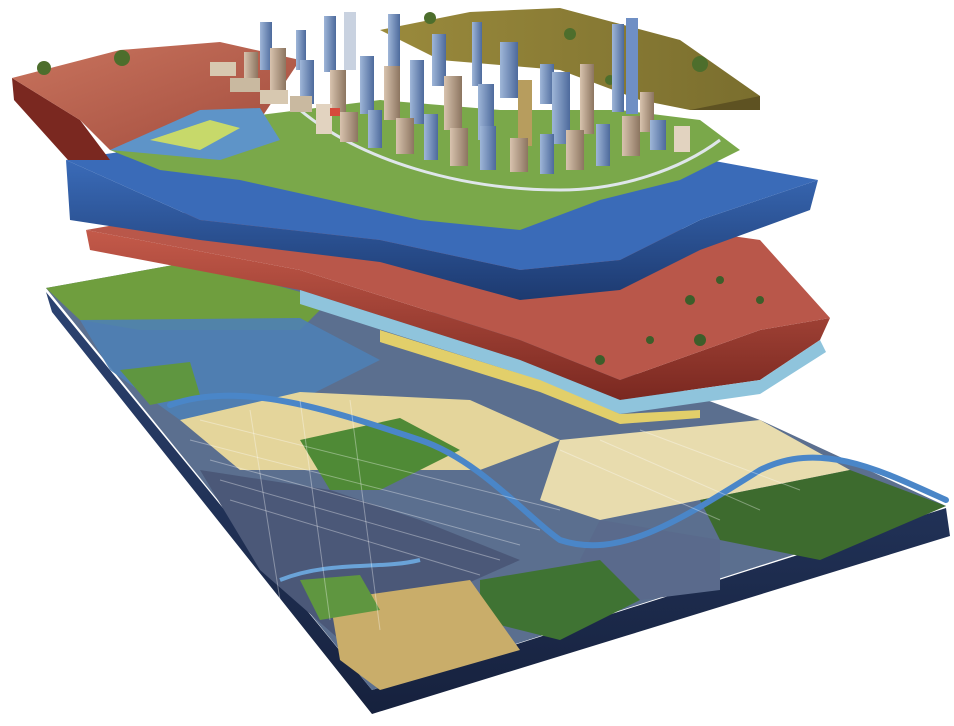 The height and width of the screenshot is (726, 954). Describe the element at coordinates (61, 119) in the screenshot. I see `surface-layer-side` at that location.